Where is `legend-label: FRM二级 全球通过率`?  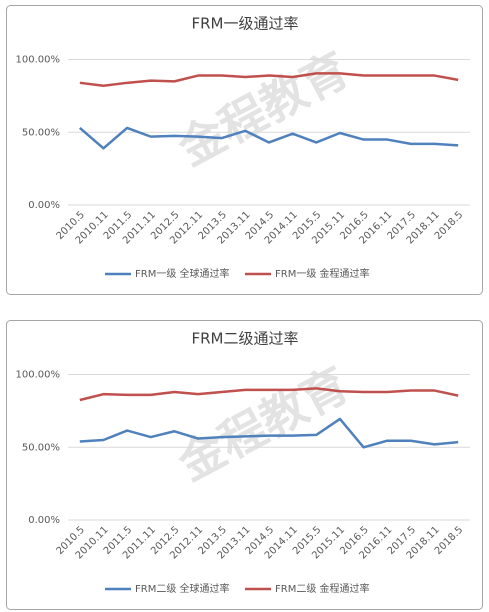 legend-label: FRM二级 全球通过率 is located at coordinates (182, 588).